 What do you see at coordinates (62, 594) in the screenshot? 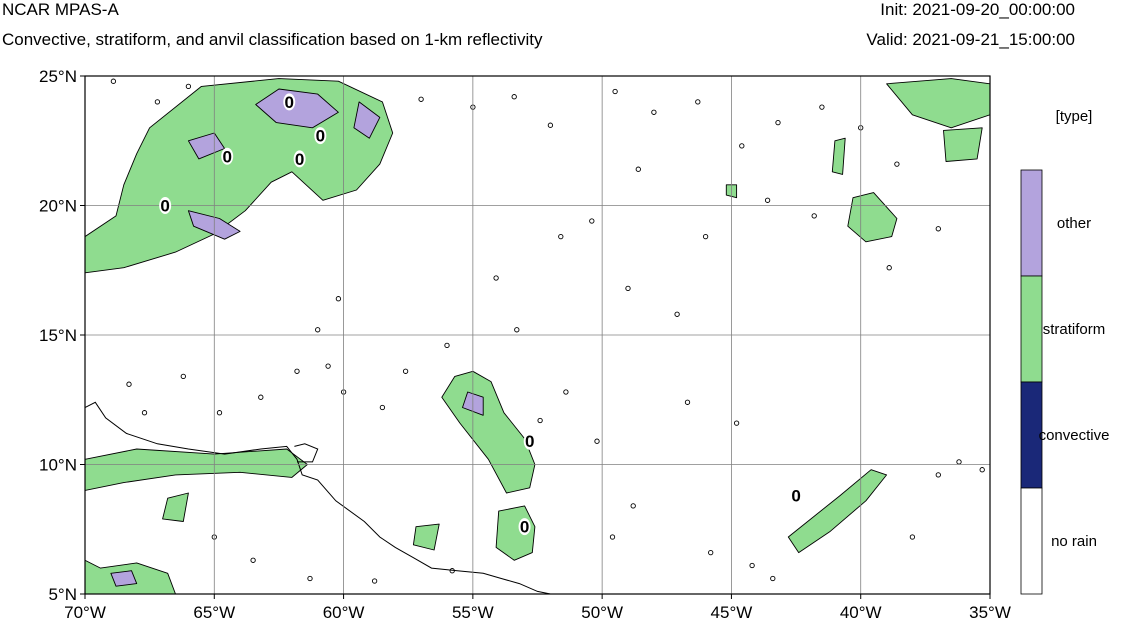
I see `lat-tick-label: 5°N` at bounding box center [62, 594].